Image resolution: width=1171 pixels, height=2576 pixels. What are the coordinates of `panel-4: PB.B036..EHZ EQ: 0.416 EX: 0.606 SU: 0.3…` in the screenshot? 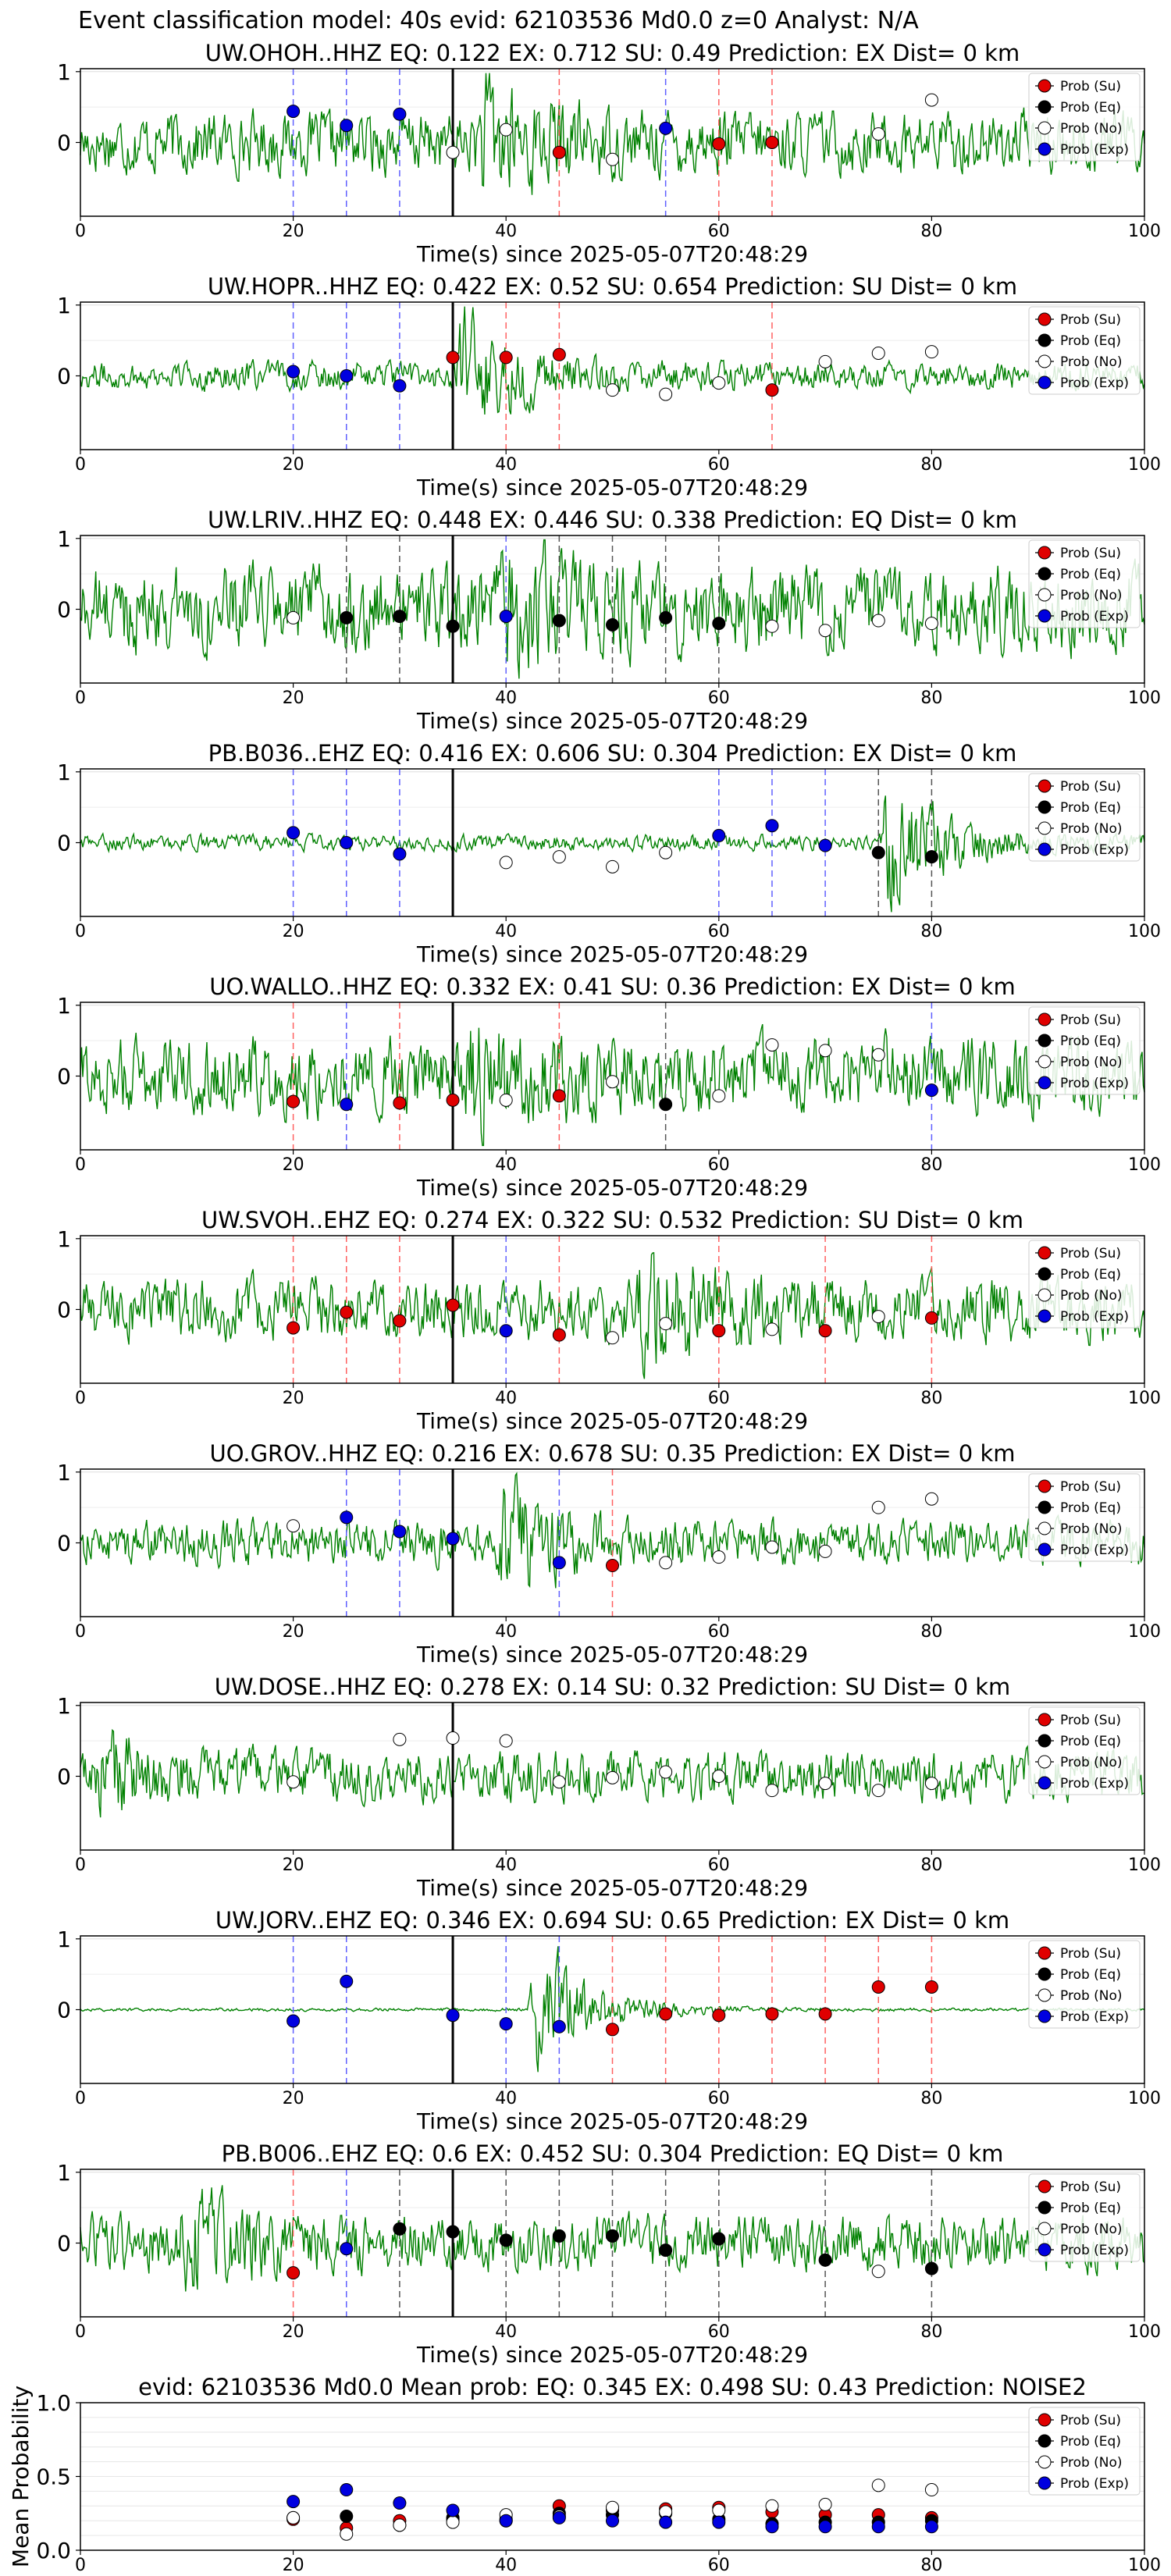 It's located at (609, 853).